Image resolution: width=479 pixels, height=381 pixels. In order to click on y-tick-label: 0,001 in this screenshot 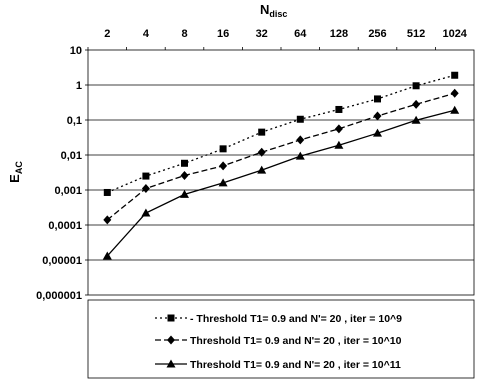, I will do `click(68, 191)`.